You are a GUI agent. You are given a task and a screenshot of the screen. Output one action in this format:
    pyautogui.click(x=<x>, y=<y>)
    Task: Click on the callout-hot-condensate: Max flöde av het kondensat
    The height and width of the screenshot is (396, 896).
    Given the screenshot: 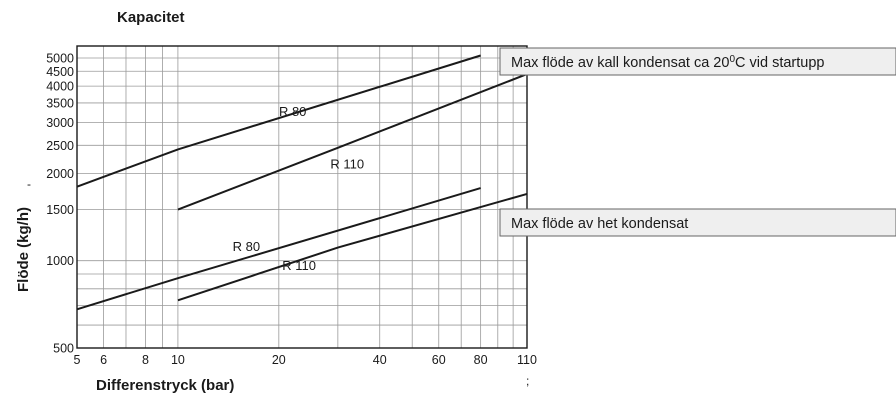 What is the action you would take?
    pyautogui.click(x=697, y=222)
    